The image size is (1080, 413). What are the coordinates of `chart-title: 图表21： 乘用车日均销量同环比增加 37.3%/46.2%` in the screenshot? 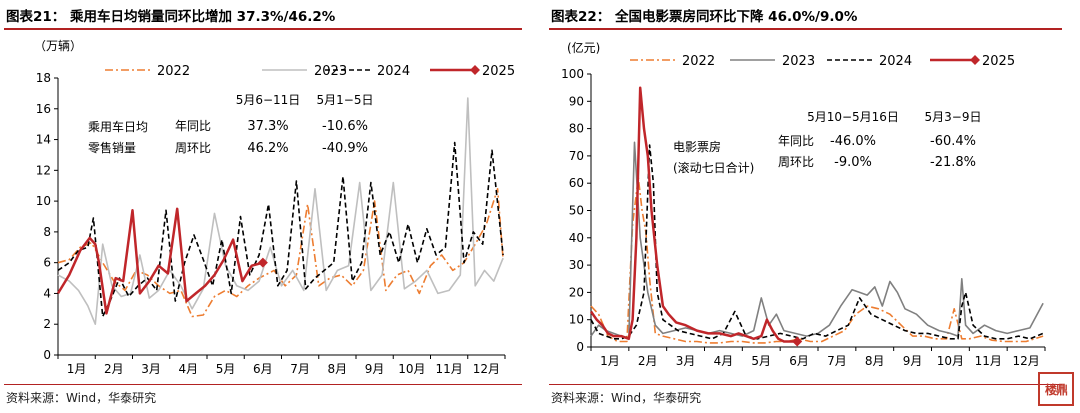 It's located at (171, 17).